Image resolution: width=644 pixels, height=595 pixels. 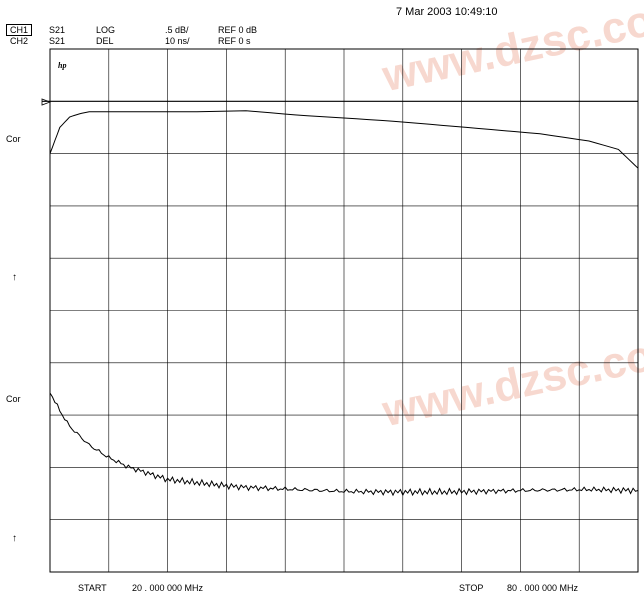 I want to click on ch1-param: S21, so click(x=57, y=30).